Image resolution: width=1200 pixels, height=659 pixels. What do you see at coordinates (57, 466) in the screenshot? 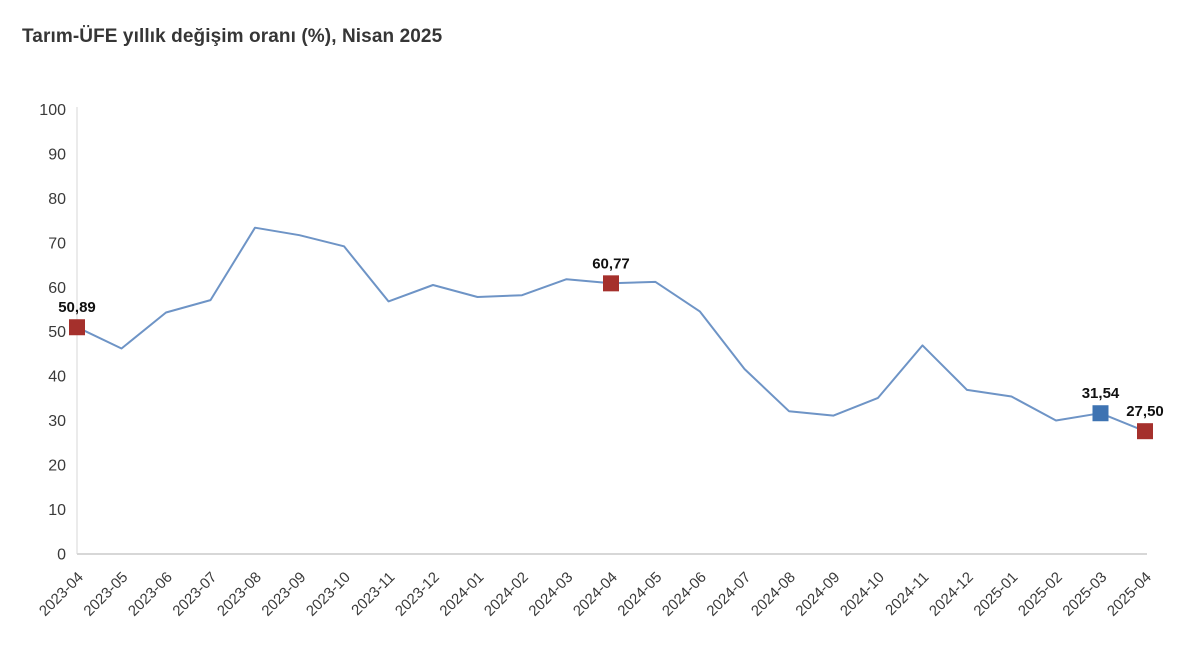
I see `y-tick-label: 20` at bounding box center [57, 466].